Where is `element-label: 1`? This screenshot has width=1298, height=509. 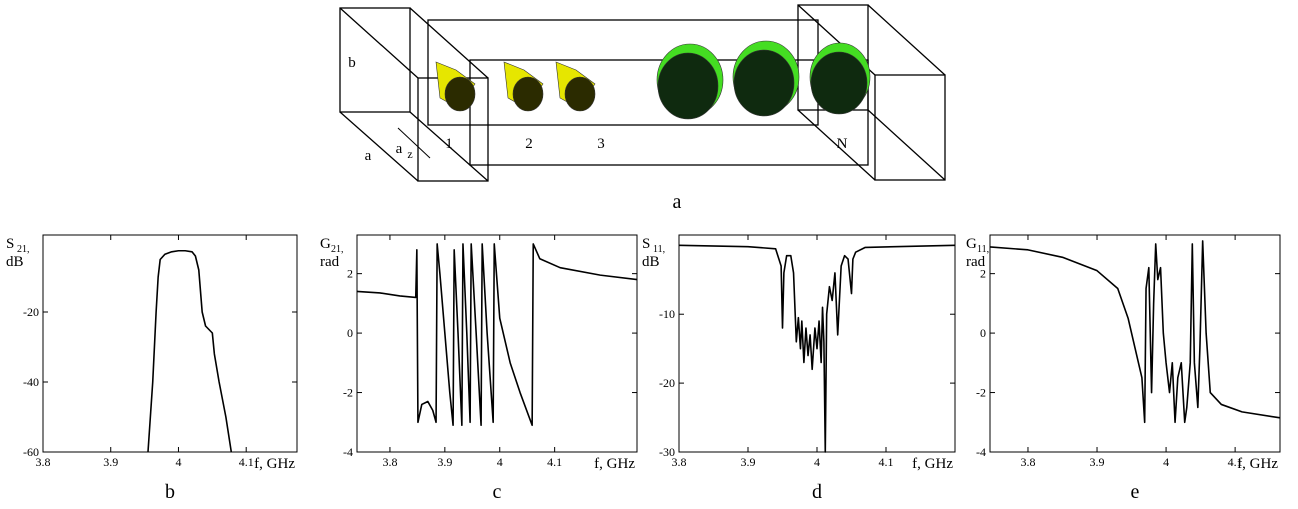
element-label: 1 is located at coordinates (449, 144).